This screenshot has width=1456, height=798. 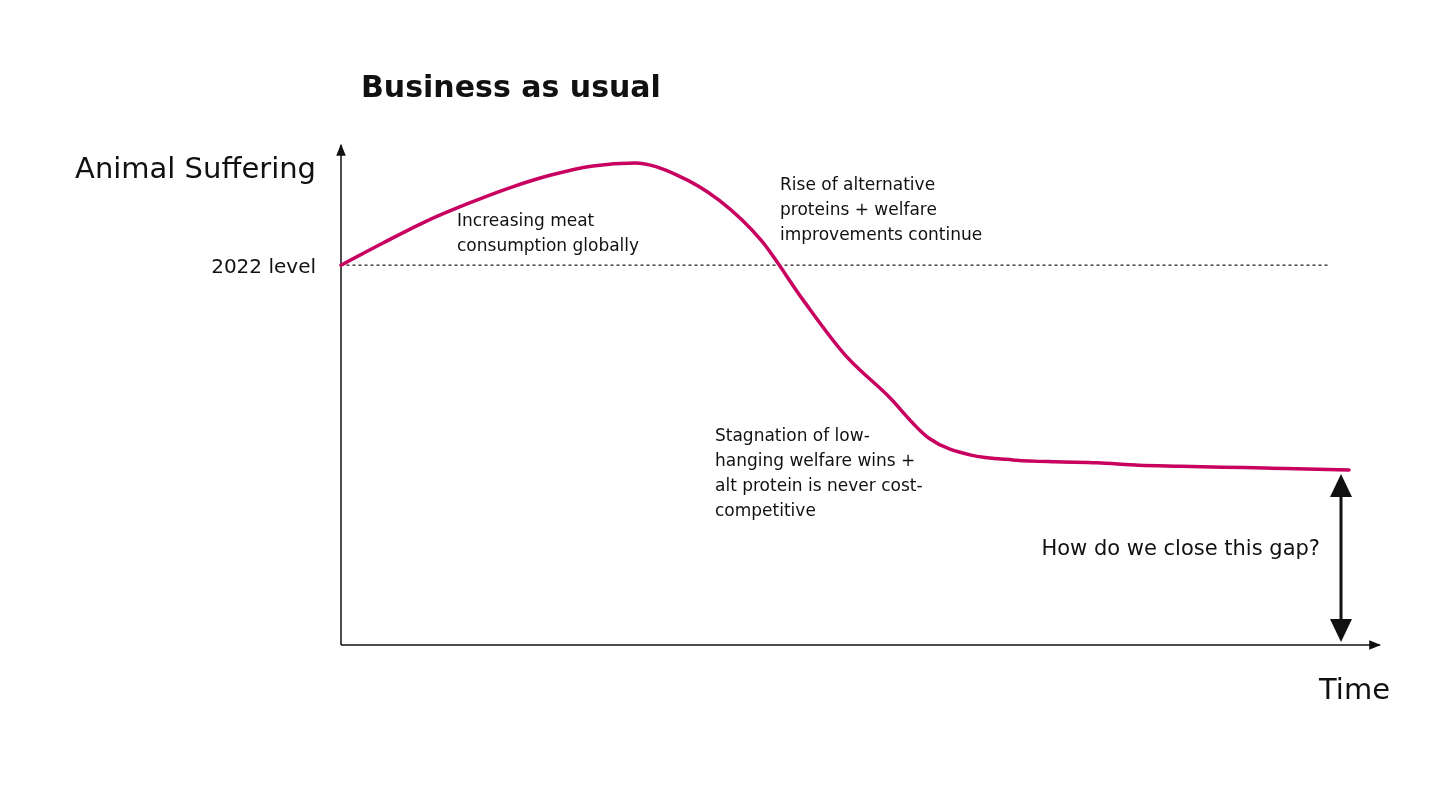 I want to click on y-axis-title: Animal Suffering, so click(x=195, y=168).